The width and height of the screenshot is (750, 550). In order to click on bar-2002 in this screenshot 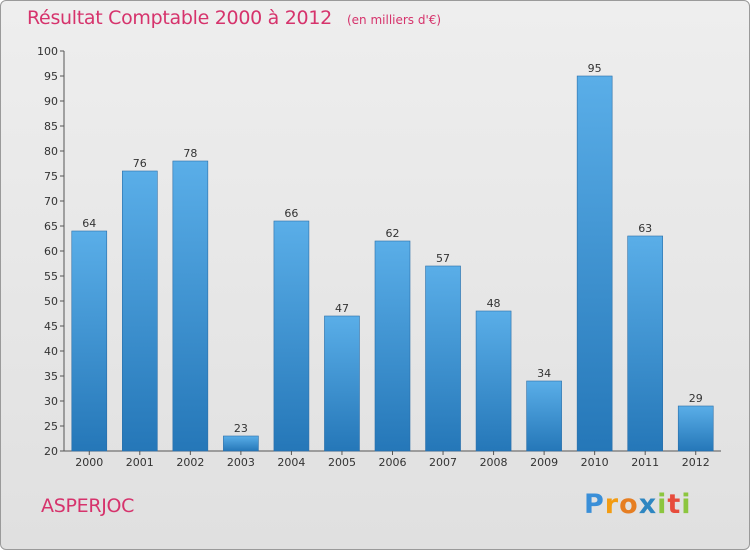, I will do `click(190, 306)`.